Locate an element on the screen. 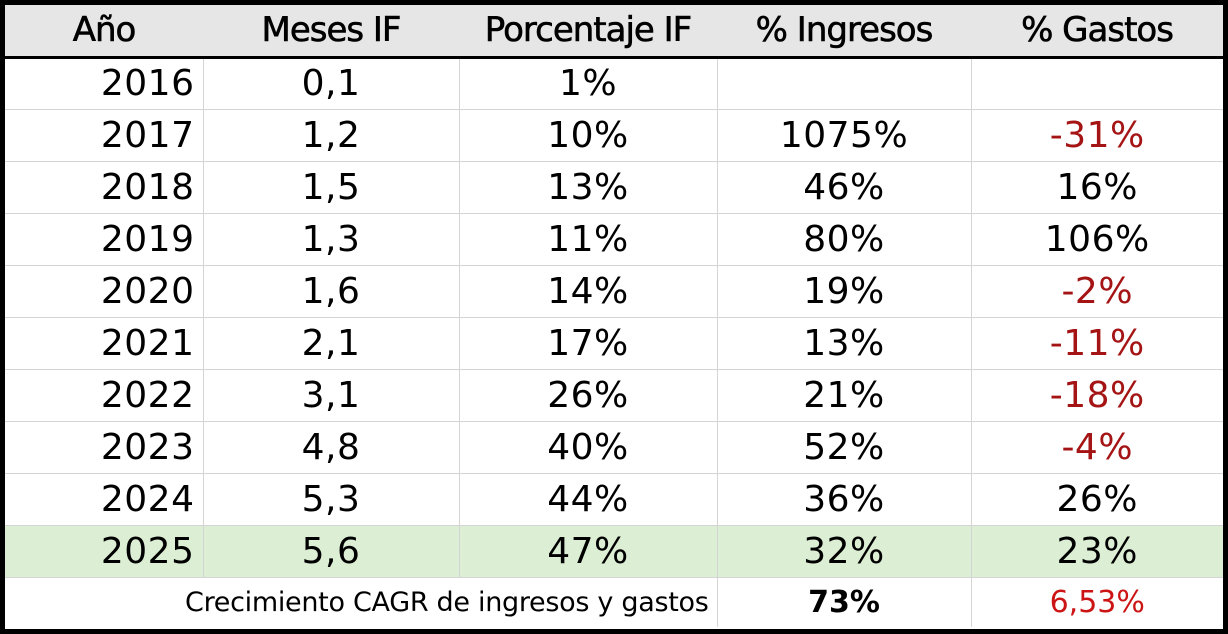 This screenshot has width=1228, height=634. cell-gastos: -4% is located at coordinates (1097, 447).